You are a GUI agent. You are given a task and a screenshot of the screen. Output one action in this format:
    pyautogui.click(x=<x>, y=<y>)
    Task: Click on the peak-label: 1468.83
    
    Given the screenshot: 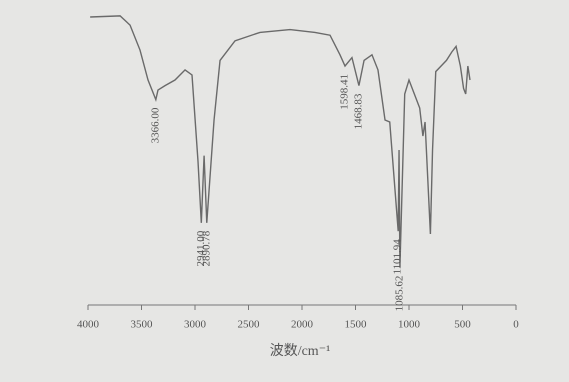 What is the action you would take?
    pyautogui.click(x=358, y=111)
    